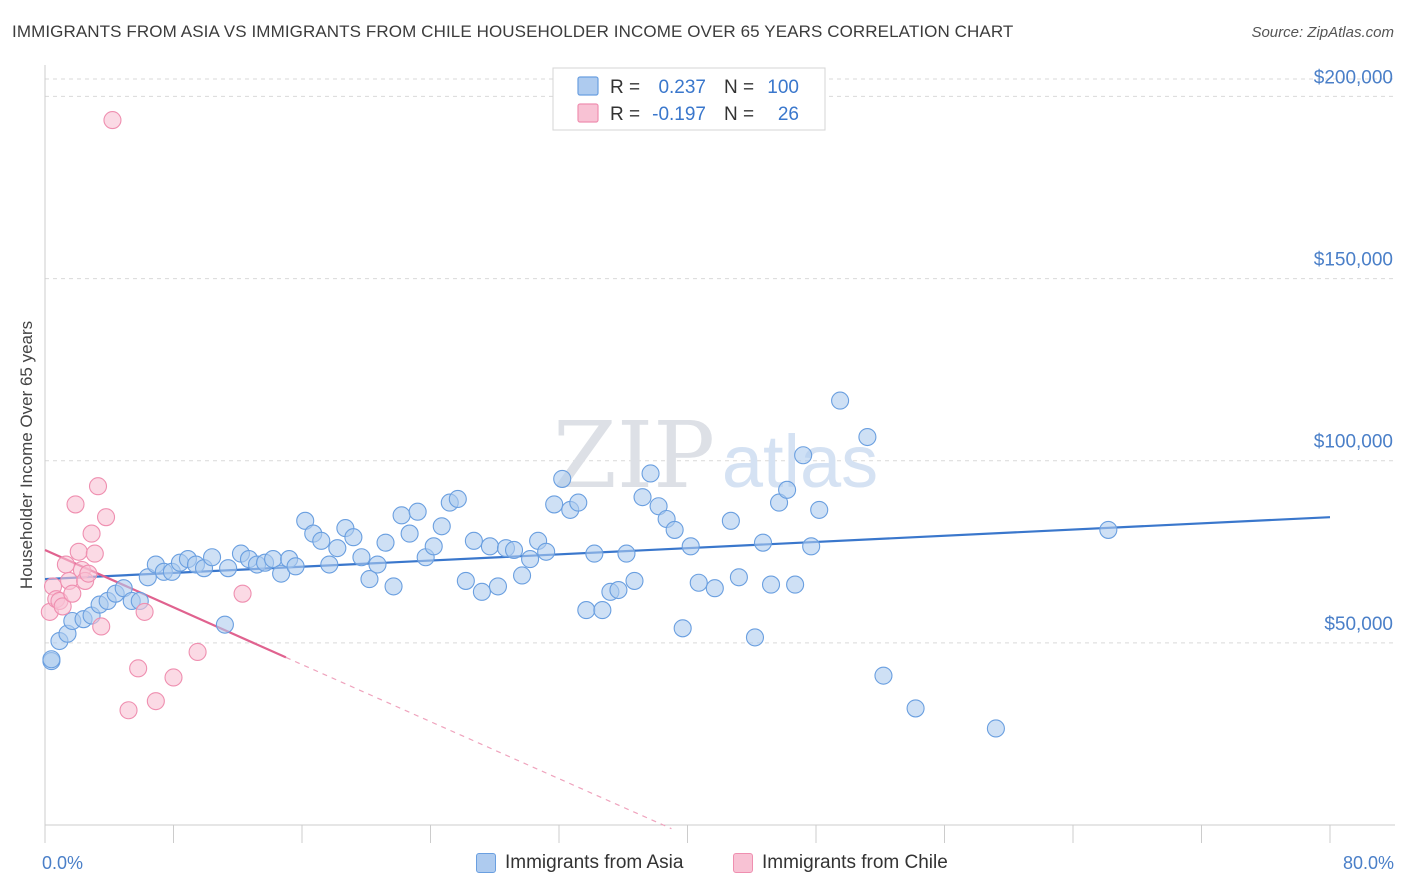 The height and width of the screenshot is (892, 1406). What do you see at coordinates (1368, 863) in the screenshot?
I see `x-tick-label-max: 80.0%` at bounding box center [1368, 863].